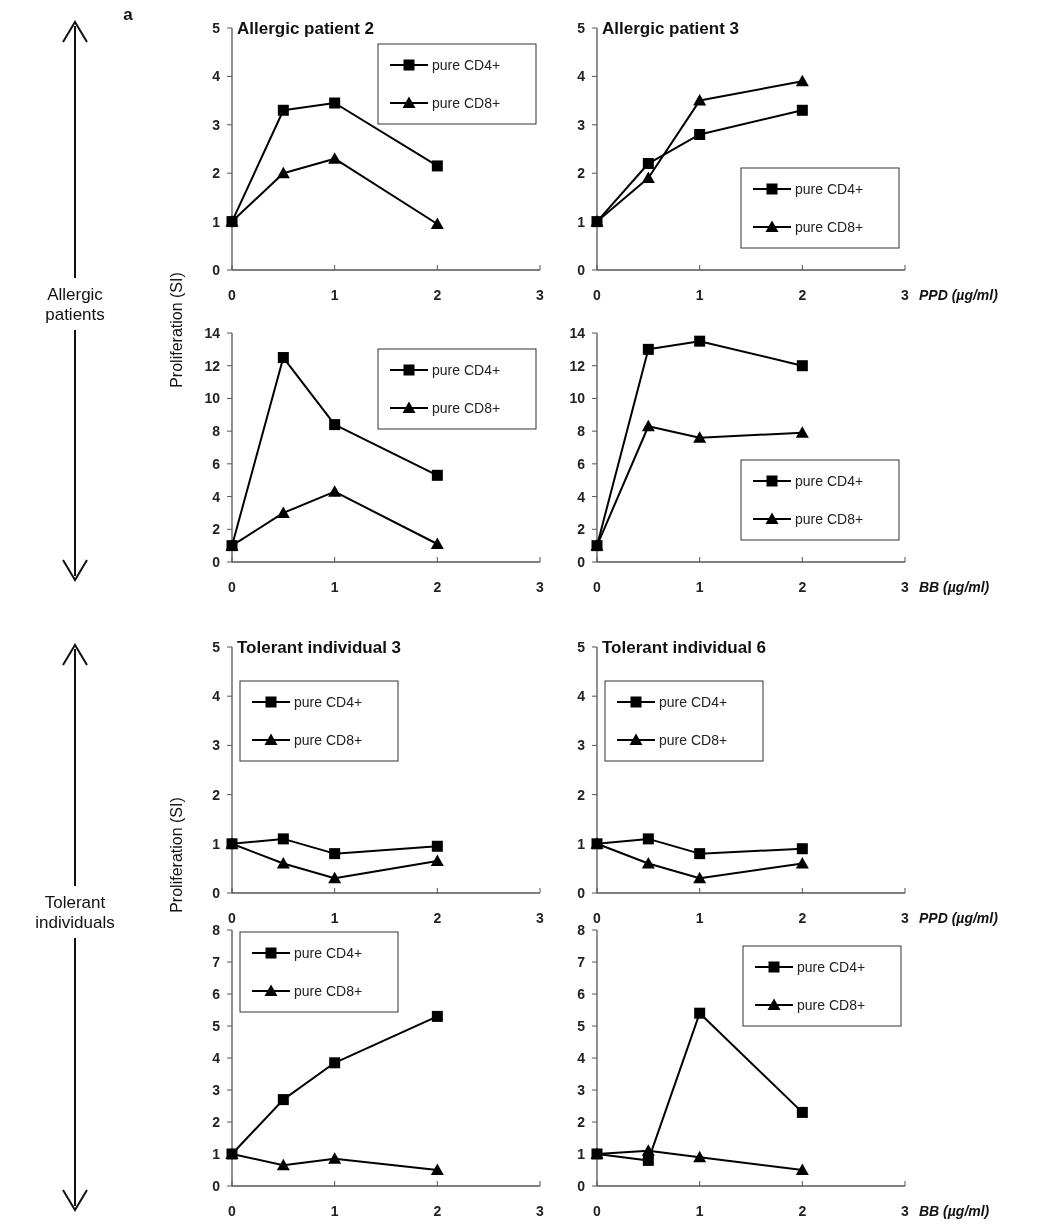  What do you see at coordinates (305, 28) in the screenshot?
I see `chart-title: Allergic patient 2` at bounding box center [305, 28].